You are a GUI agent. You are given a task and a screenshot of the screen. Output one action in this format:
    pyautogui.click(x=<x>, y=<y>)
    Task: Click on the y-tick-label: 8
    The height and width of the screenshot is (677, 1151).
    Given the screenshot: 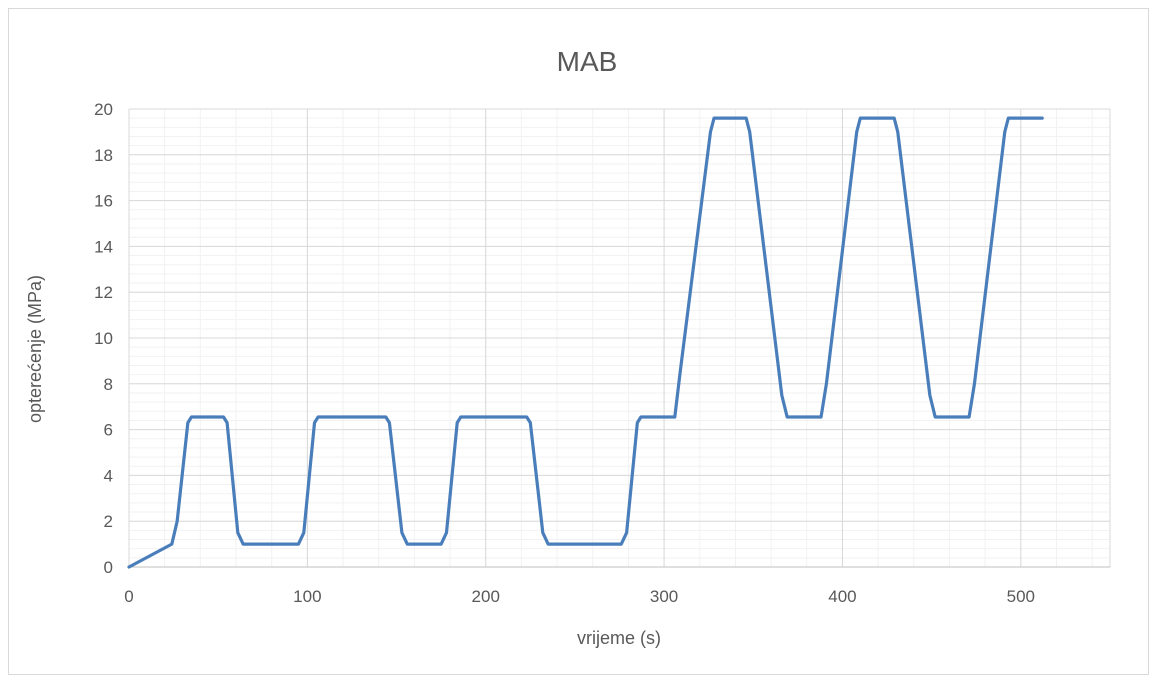 What is the action you would take?
    pyautogui.click(x=108, y=384)
    